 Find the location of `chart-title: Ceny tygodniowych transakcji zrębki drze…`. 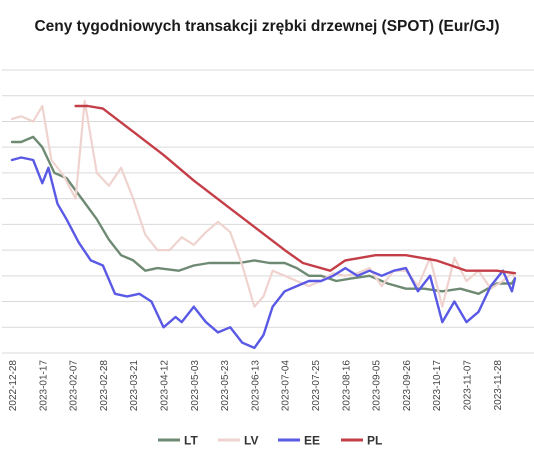

chart-title: Ceny tygodniowych transakcji zrębki drze… is located at coordinates (266, 26).